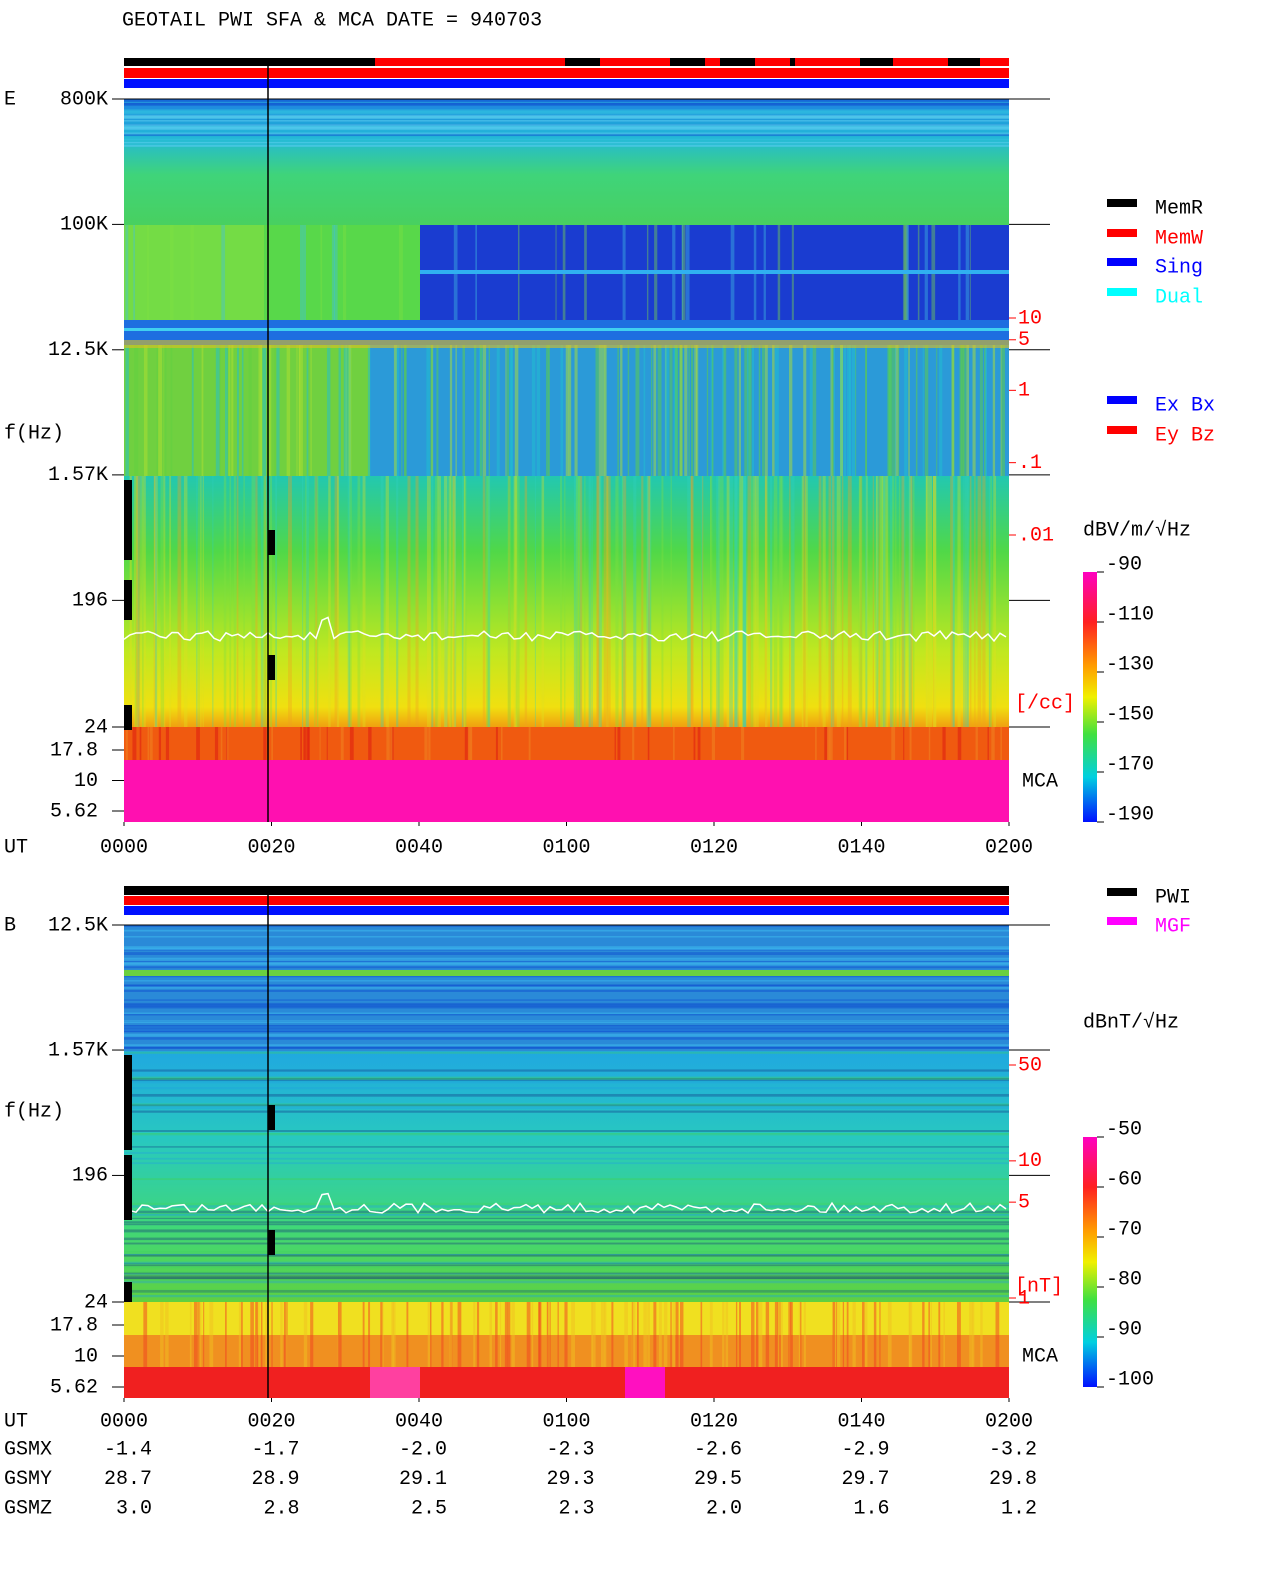 This screenshot has height=1593, width=1280. I want to click on legend-label: Ey Bz, so click(1185, 435).